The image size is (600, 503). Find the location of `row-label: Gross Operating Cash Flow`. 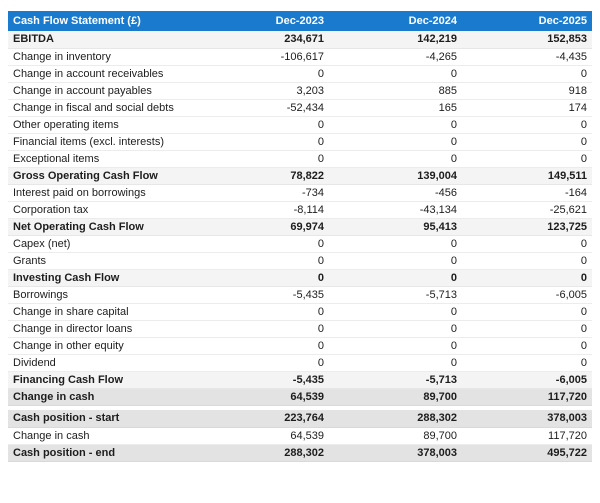

row-label: Gross Operating Cash Flow is located at coordinates (102, 176).